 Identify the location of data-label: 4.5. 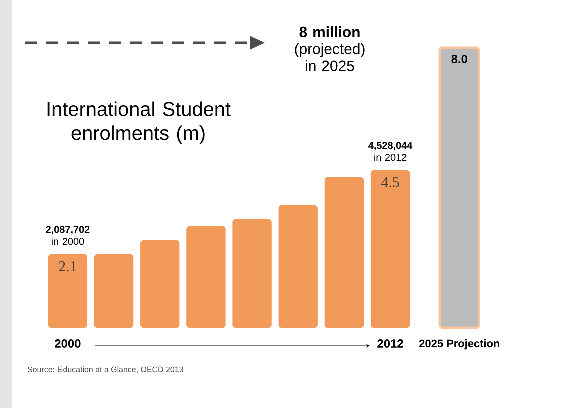
(390, 183).